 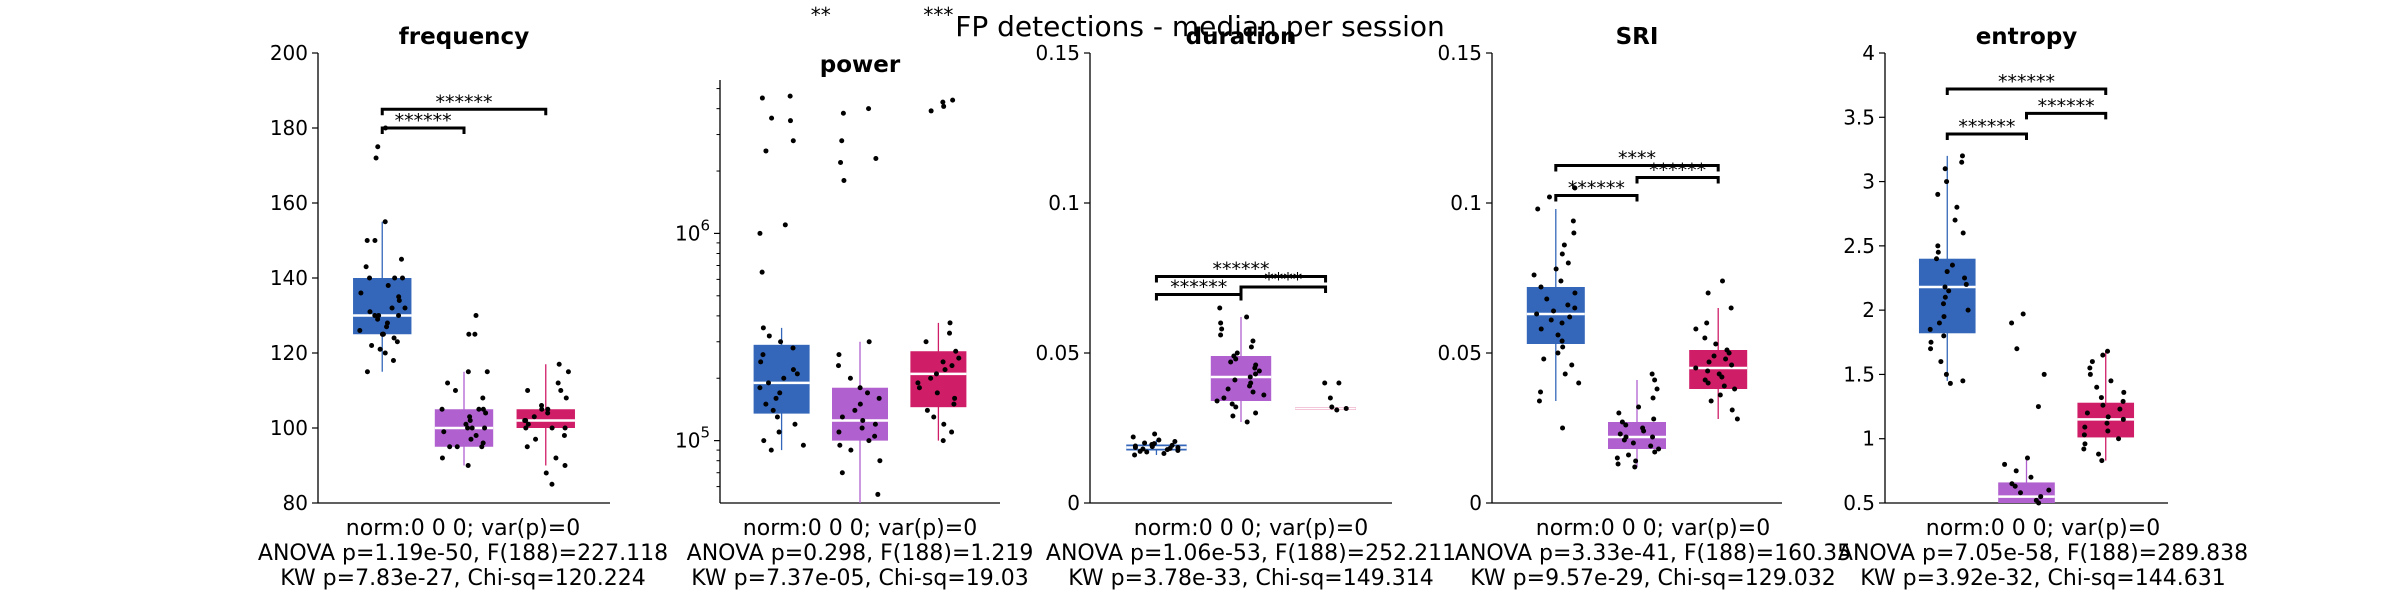 I want to click on significance-label: ****, so click(x=1637, y=159).